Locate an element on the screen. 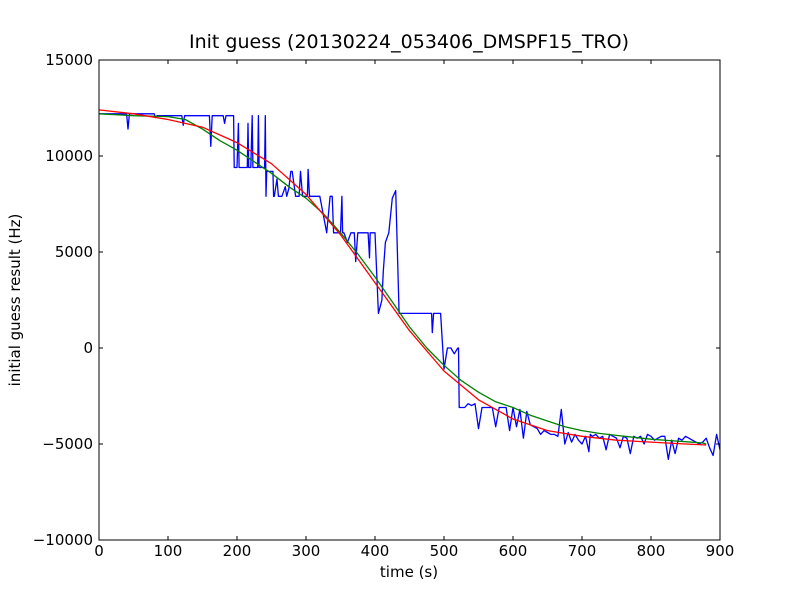  x-axis-label: time (s) is located at coordinates (409, 572).